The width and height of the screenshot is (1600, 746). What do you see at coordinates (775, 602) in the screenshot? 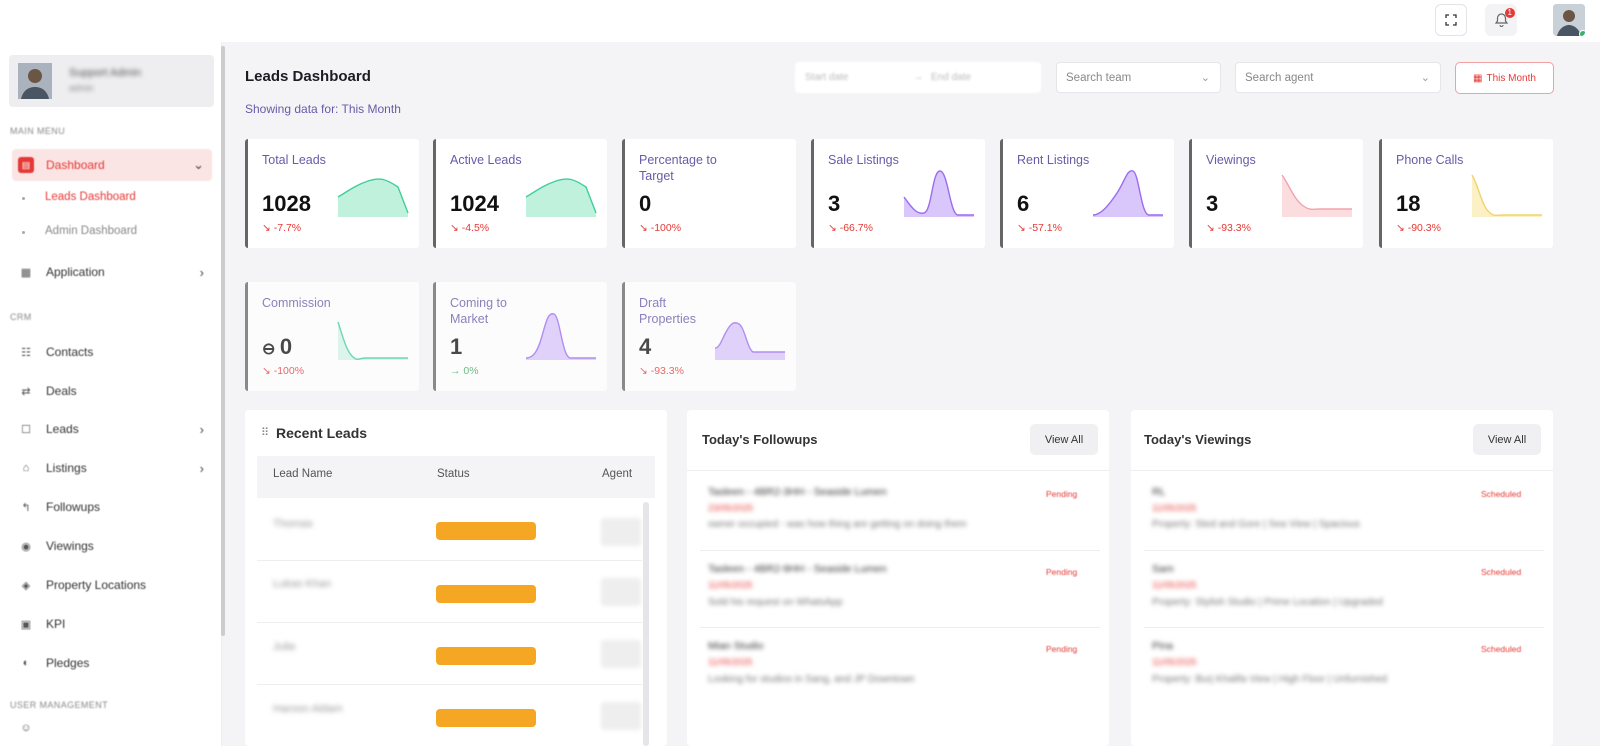
I see `followup-note: Sold his request on WhatsApp` at bounding box center [775, 602].